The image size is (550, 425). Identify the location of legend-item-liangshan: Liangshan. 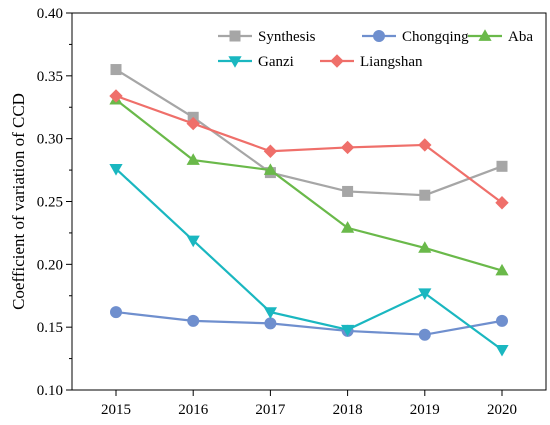
(371, 62).